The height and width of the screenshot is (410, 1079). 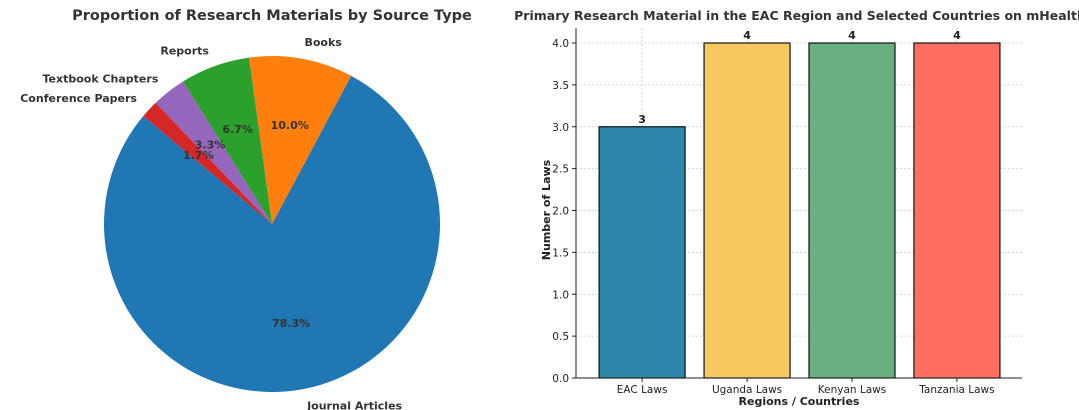 I want to click on y-tick-label: 3.0, so click(x=560, y=128).